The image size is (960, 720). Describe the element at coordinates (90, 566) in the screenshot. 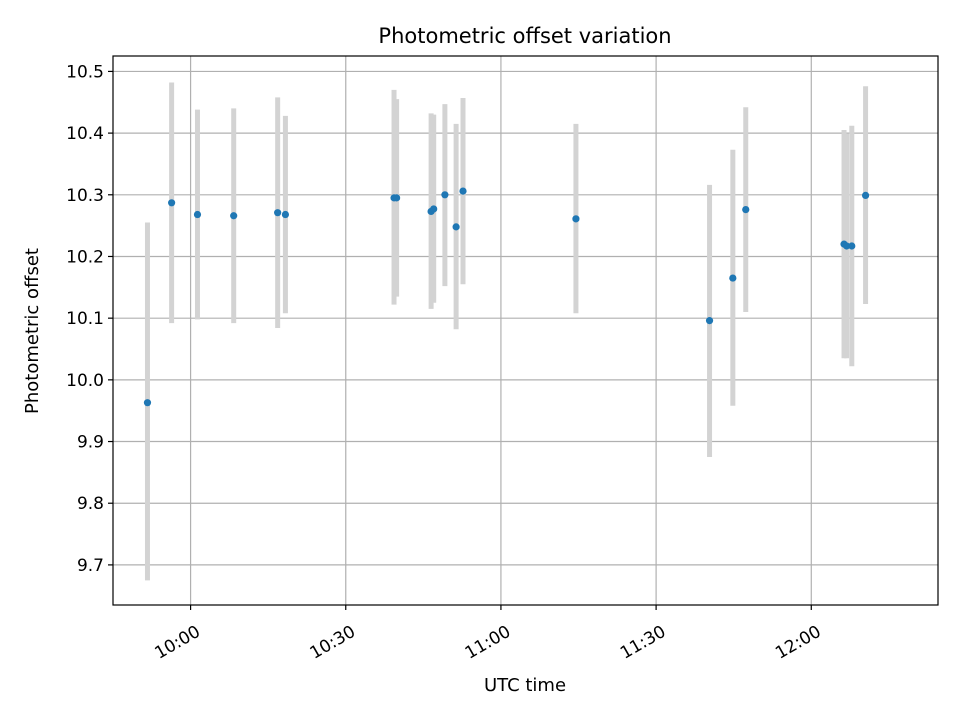

I see `y-tick-label: 9.7` at that location.